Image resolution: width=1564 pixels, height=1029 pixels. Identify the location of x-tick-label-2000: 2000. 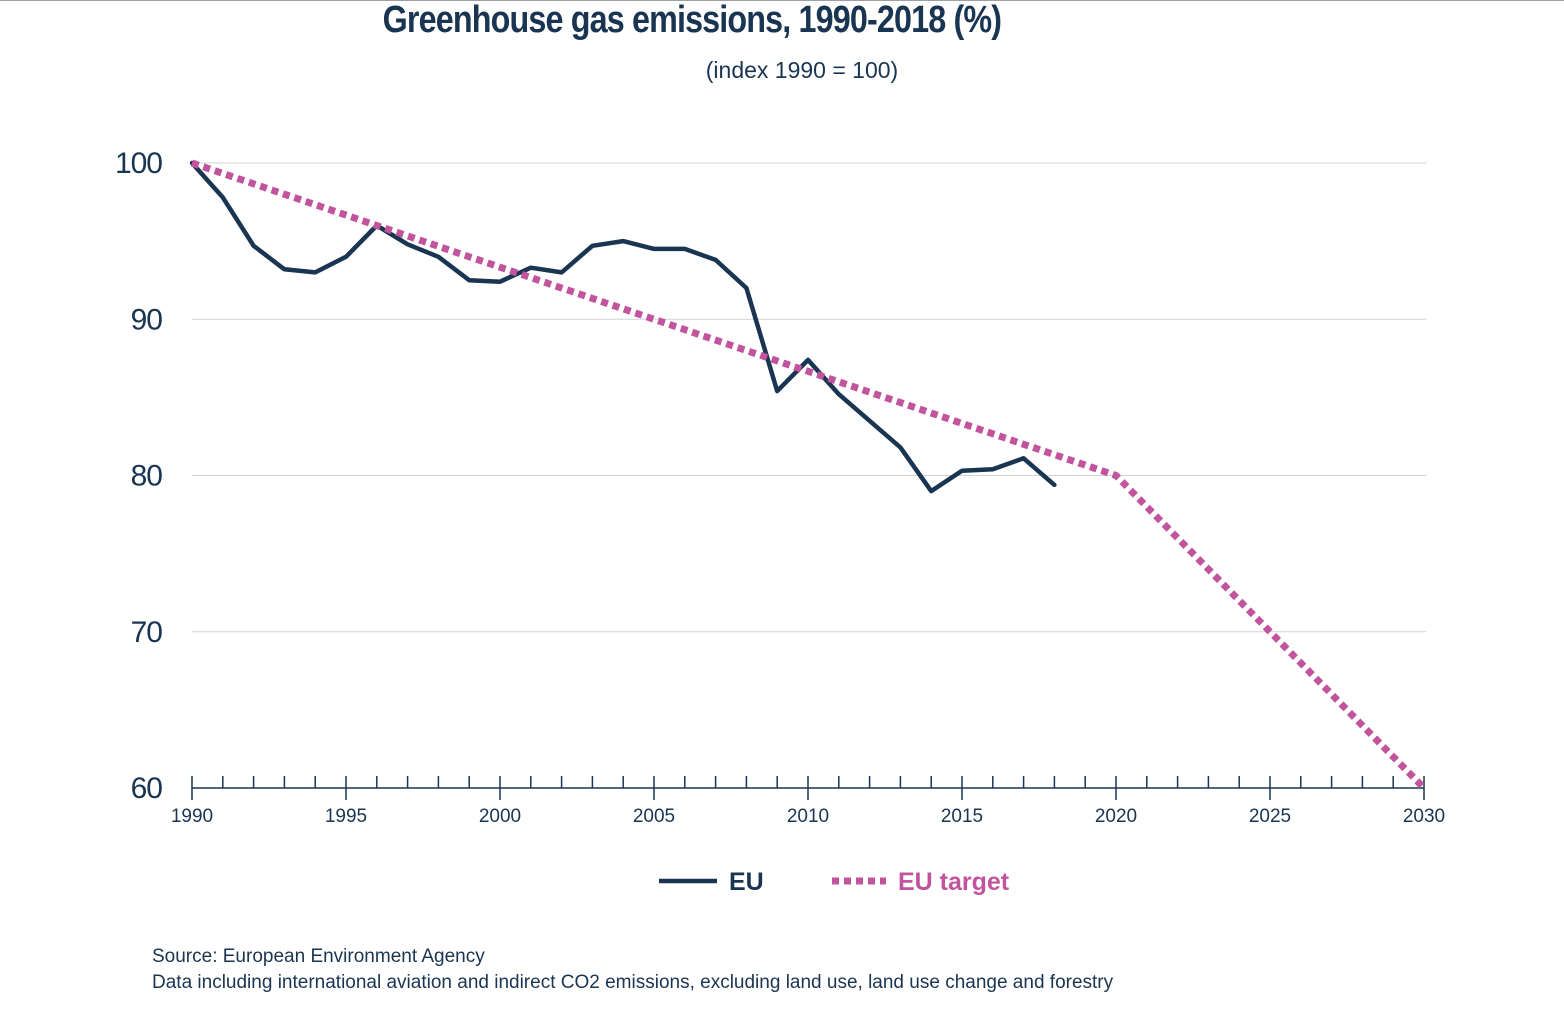
(500, 816).